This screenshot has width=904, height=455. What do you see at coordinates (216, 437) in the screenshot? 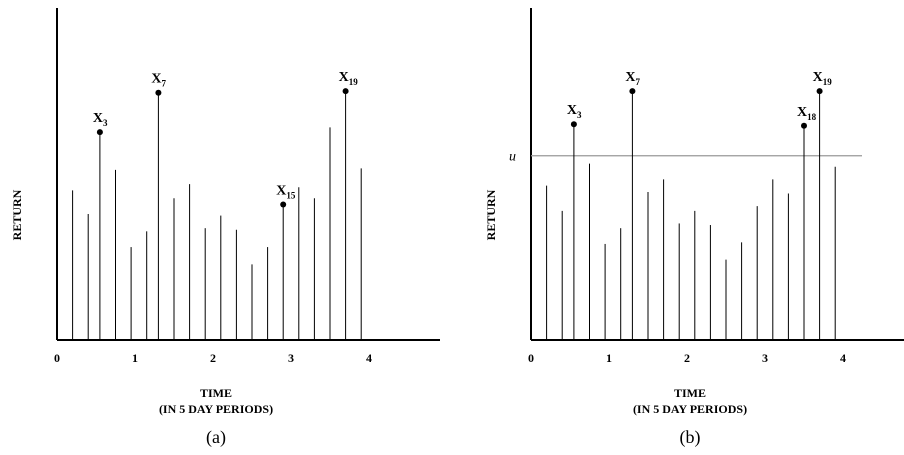
I see `panel-label: (a)` at bounding box center [216, 437].